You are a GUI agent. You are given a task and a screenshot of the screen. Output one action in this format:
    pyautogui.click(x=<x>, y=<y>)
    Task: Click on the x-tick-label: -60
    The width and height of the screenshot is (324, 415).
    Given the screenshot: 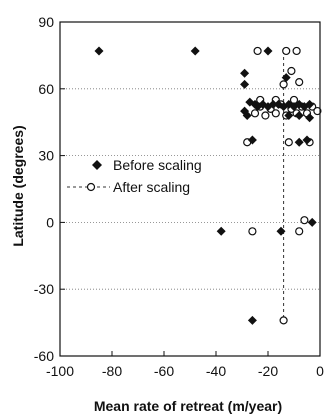 What is the action you would take?
    pyautogui.click(x=164, y=371)
    